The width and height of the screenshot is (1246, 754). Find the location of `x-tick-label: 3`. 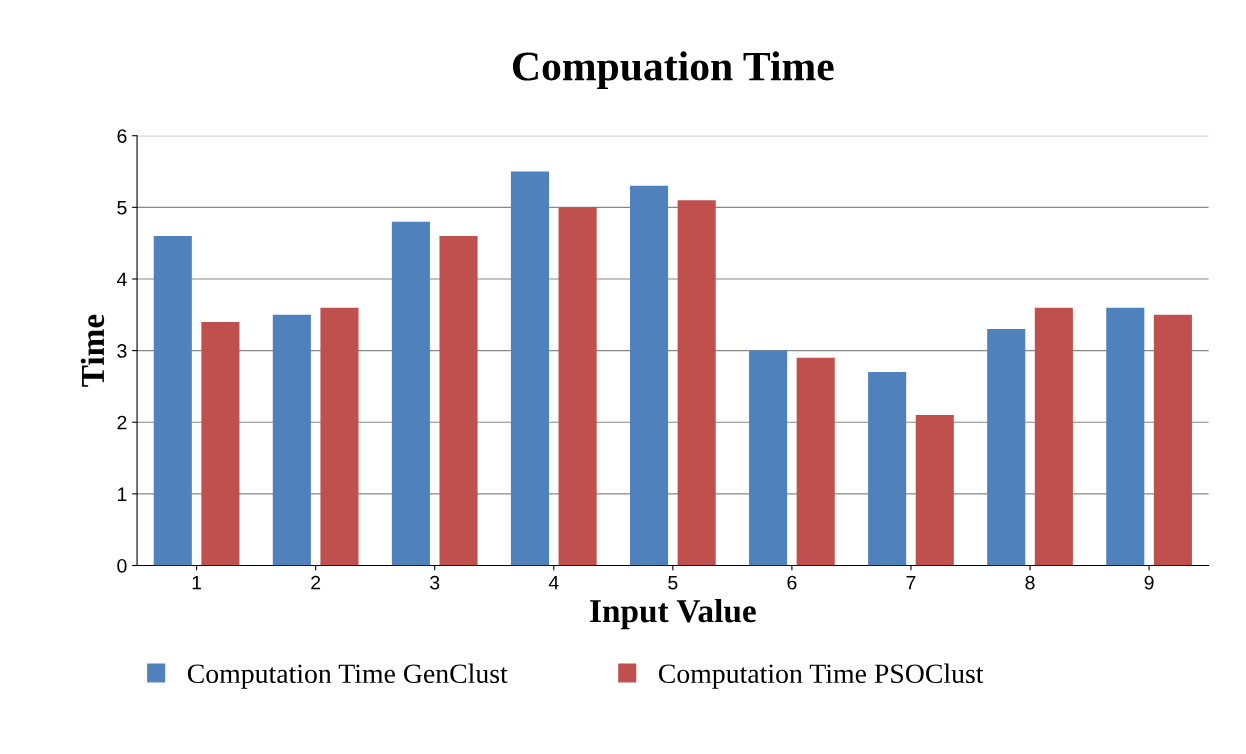

x-tick-label: 3 is located at coordinates (435, 582).